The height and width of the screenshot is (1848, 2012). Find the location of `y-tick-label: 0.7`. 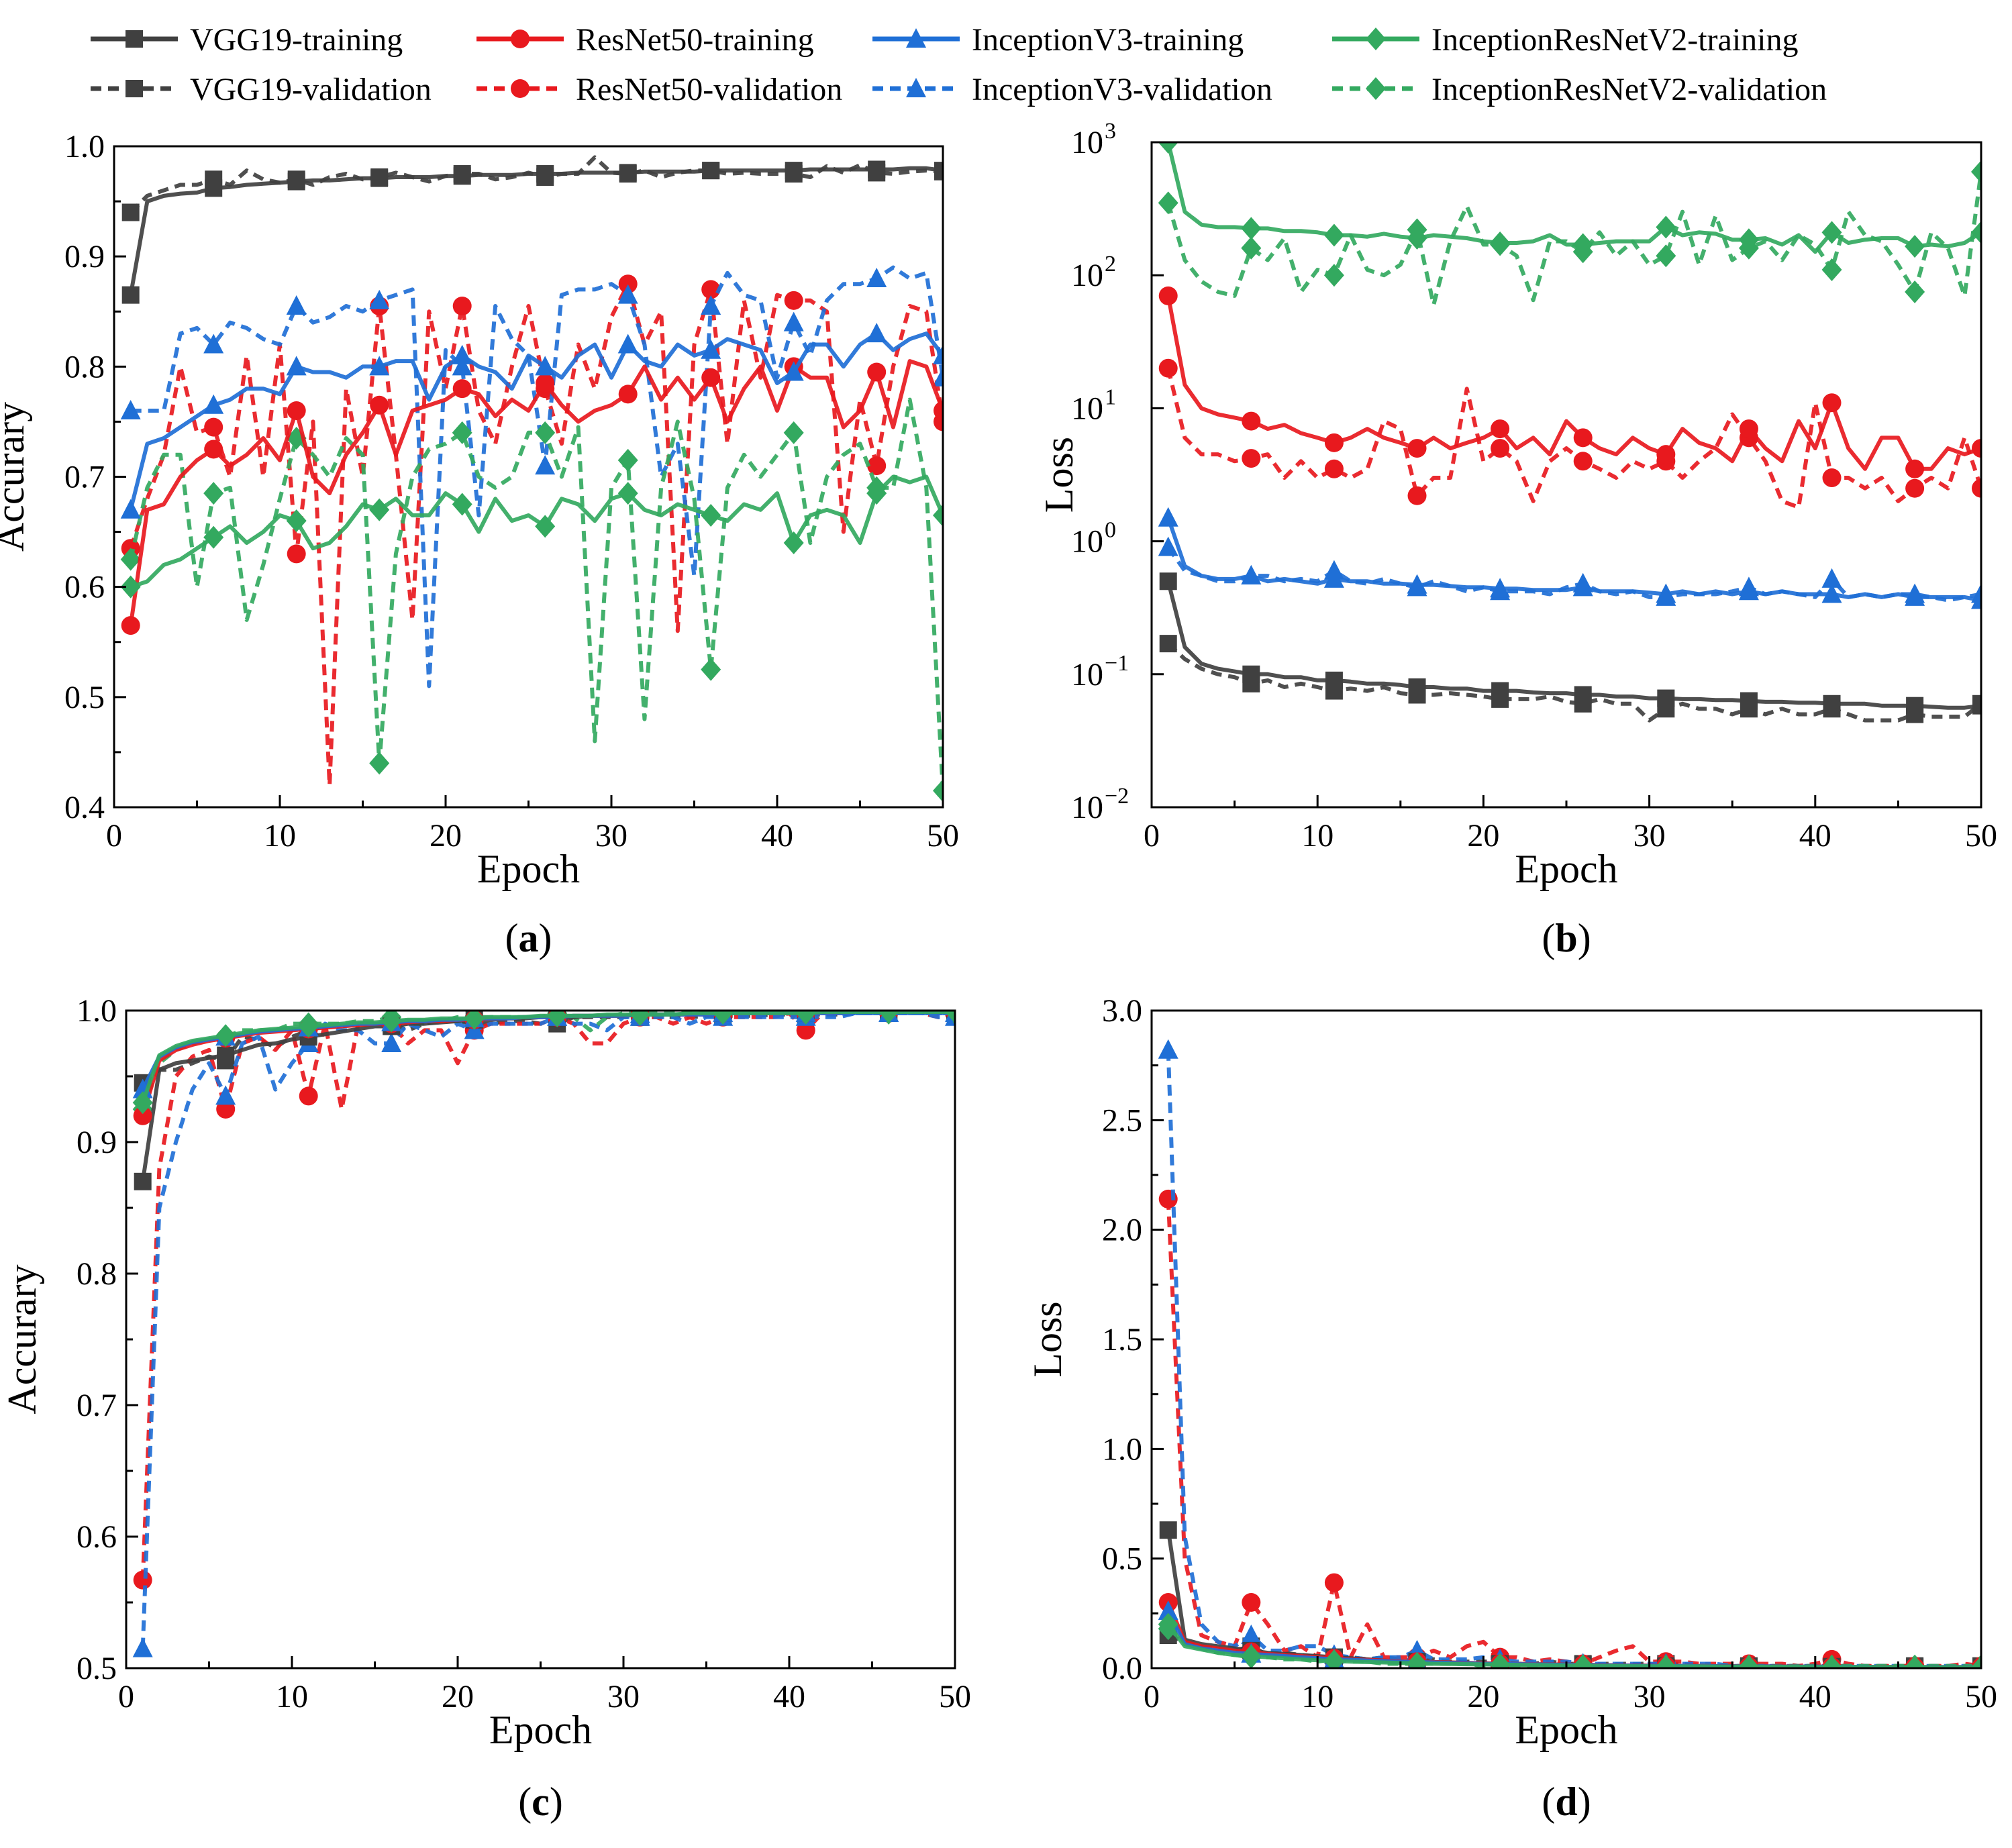

y-tick-label: 0.7 is located at coordinates (84, 477).